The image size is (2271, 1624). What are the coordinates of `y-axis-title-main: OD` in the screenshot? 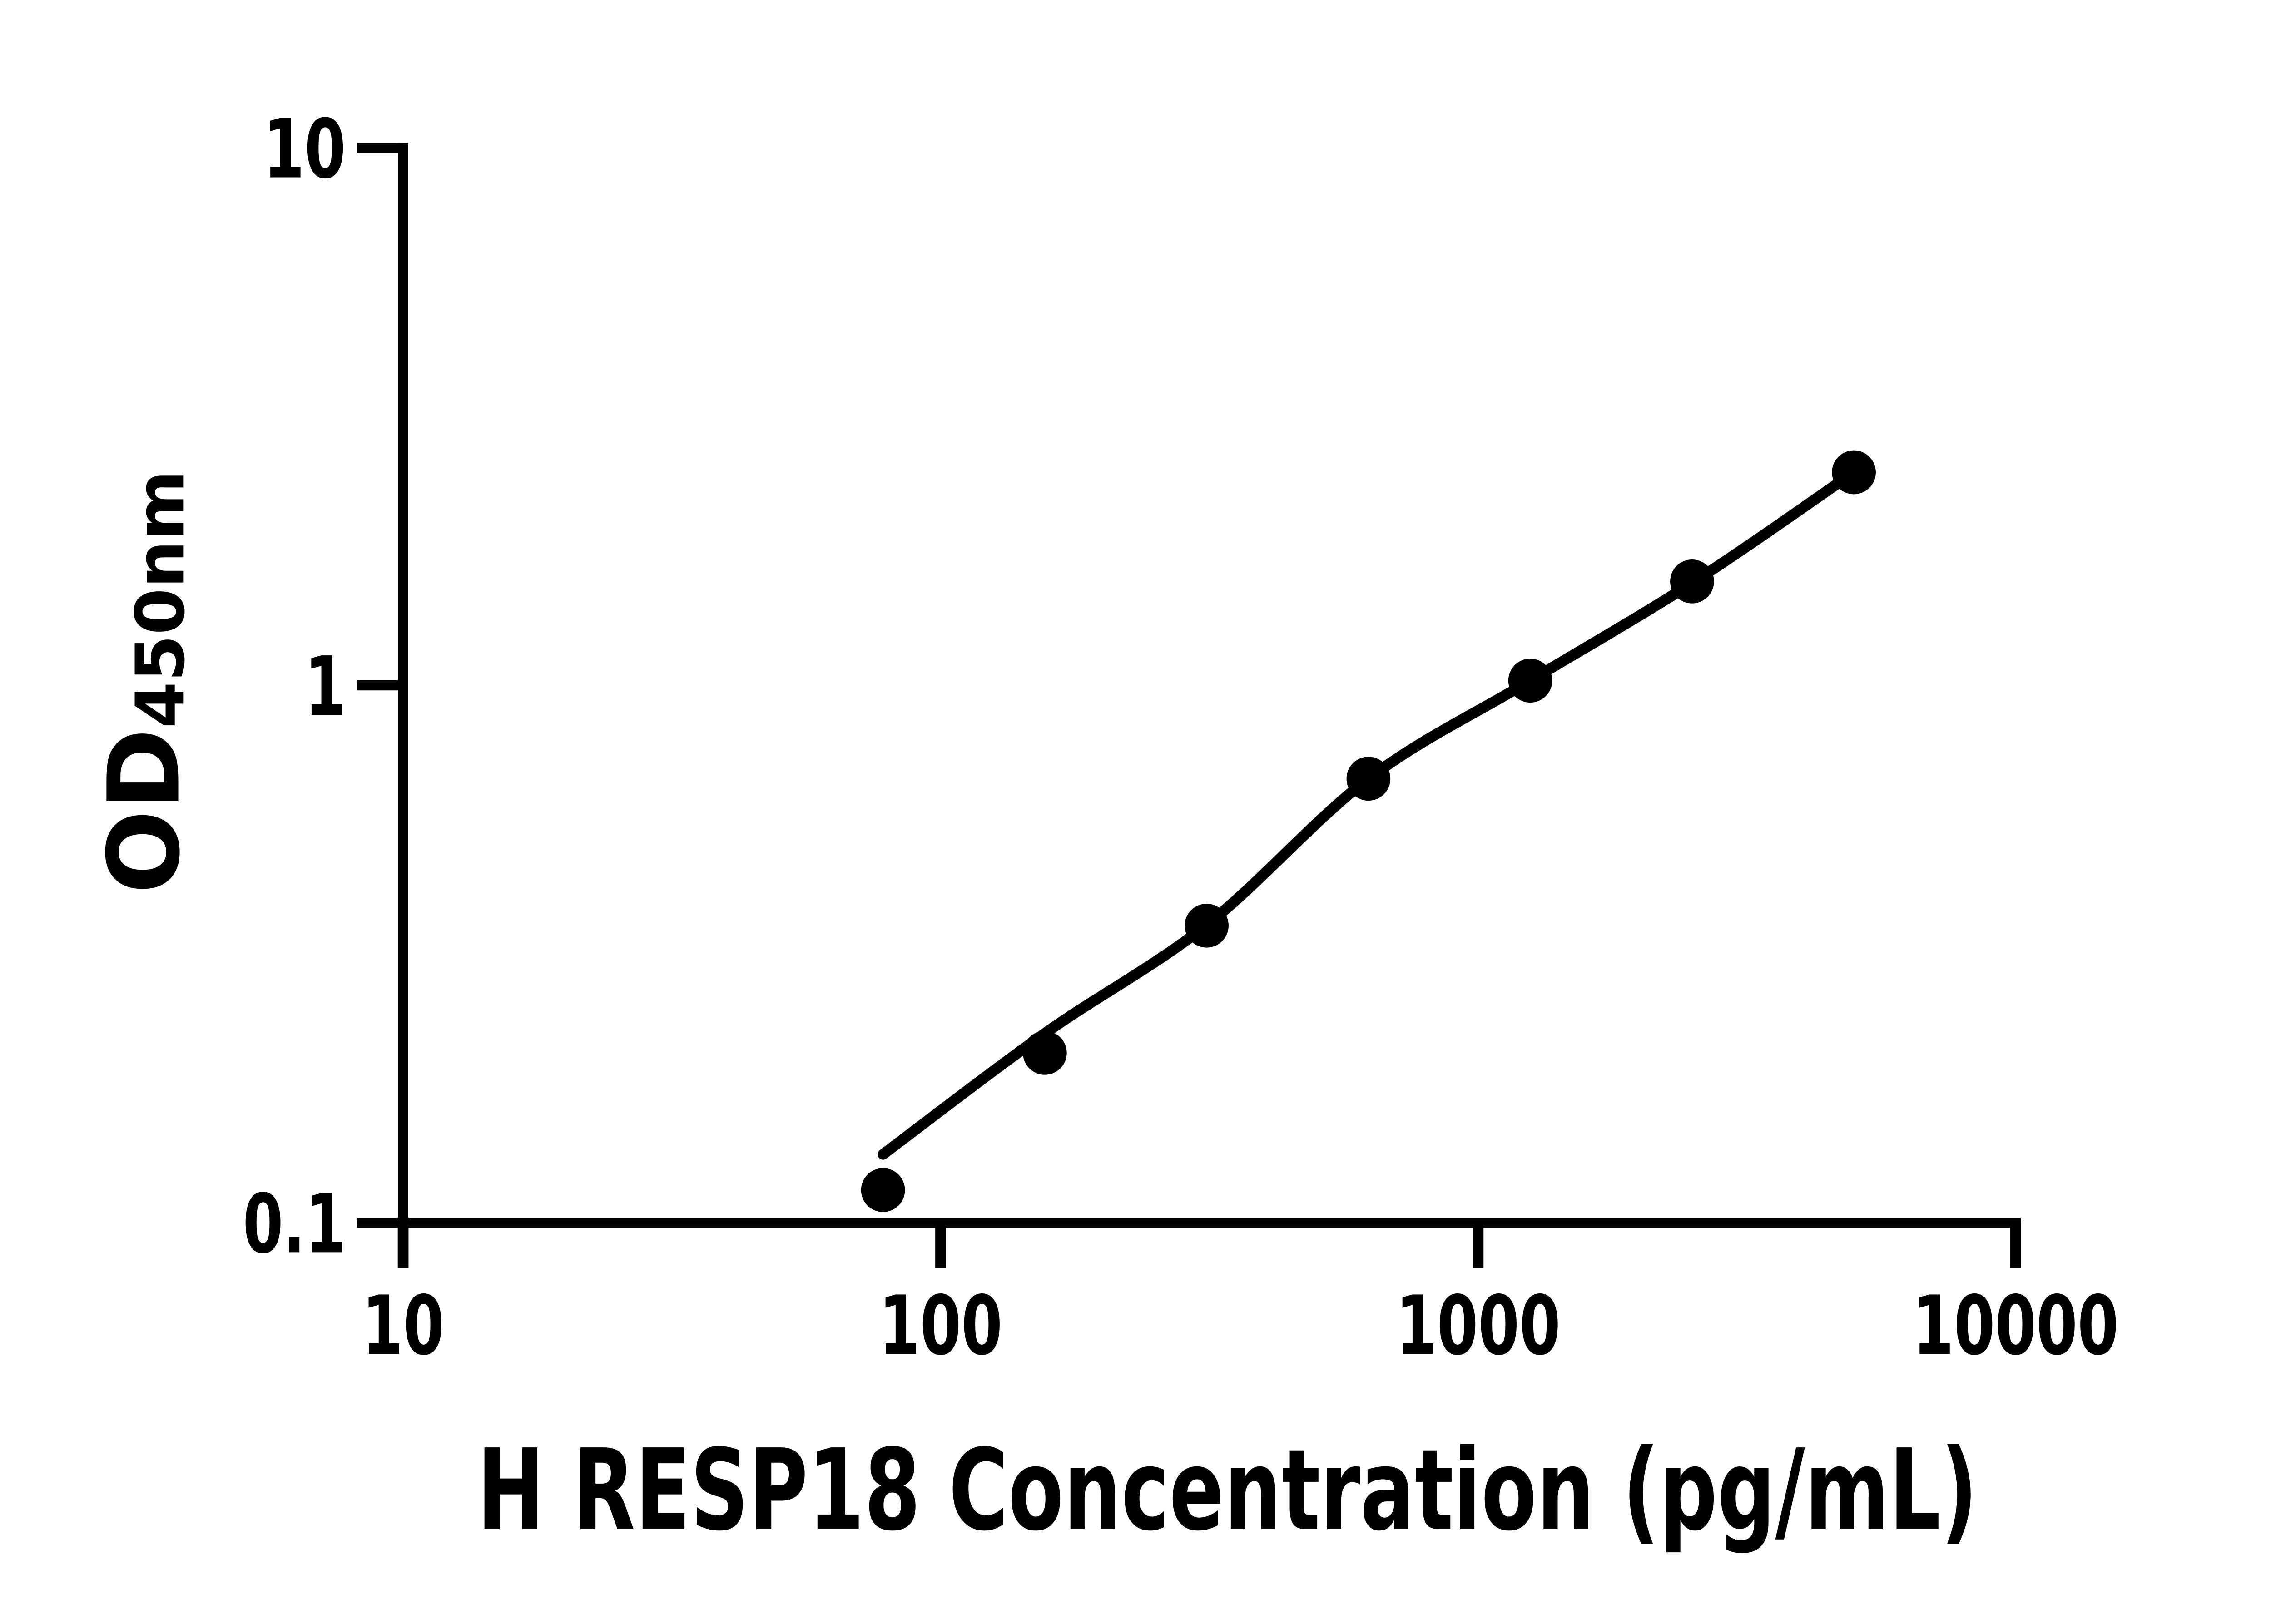 It's located at (145, 811).